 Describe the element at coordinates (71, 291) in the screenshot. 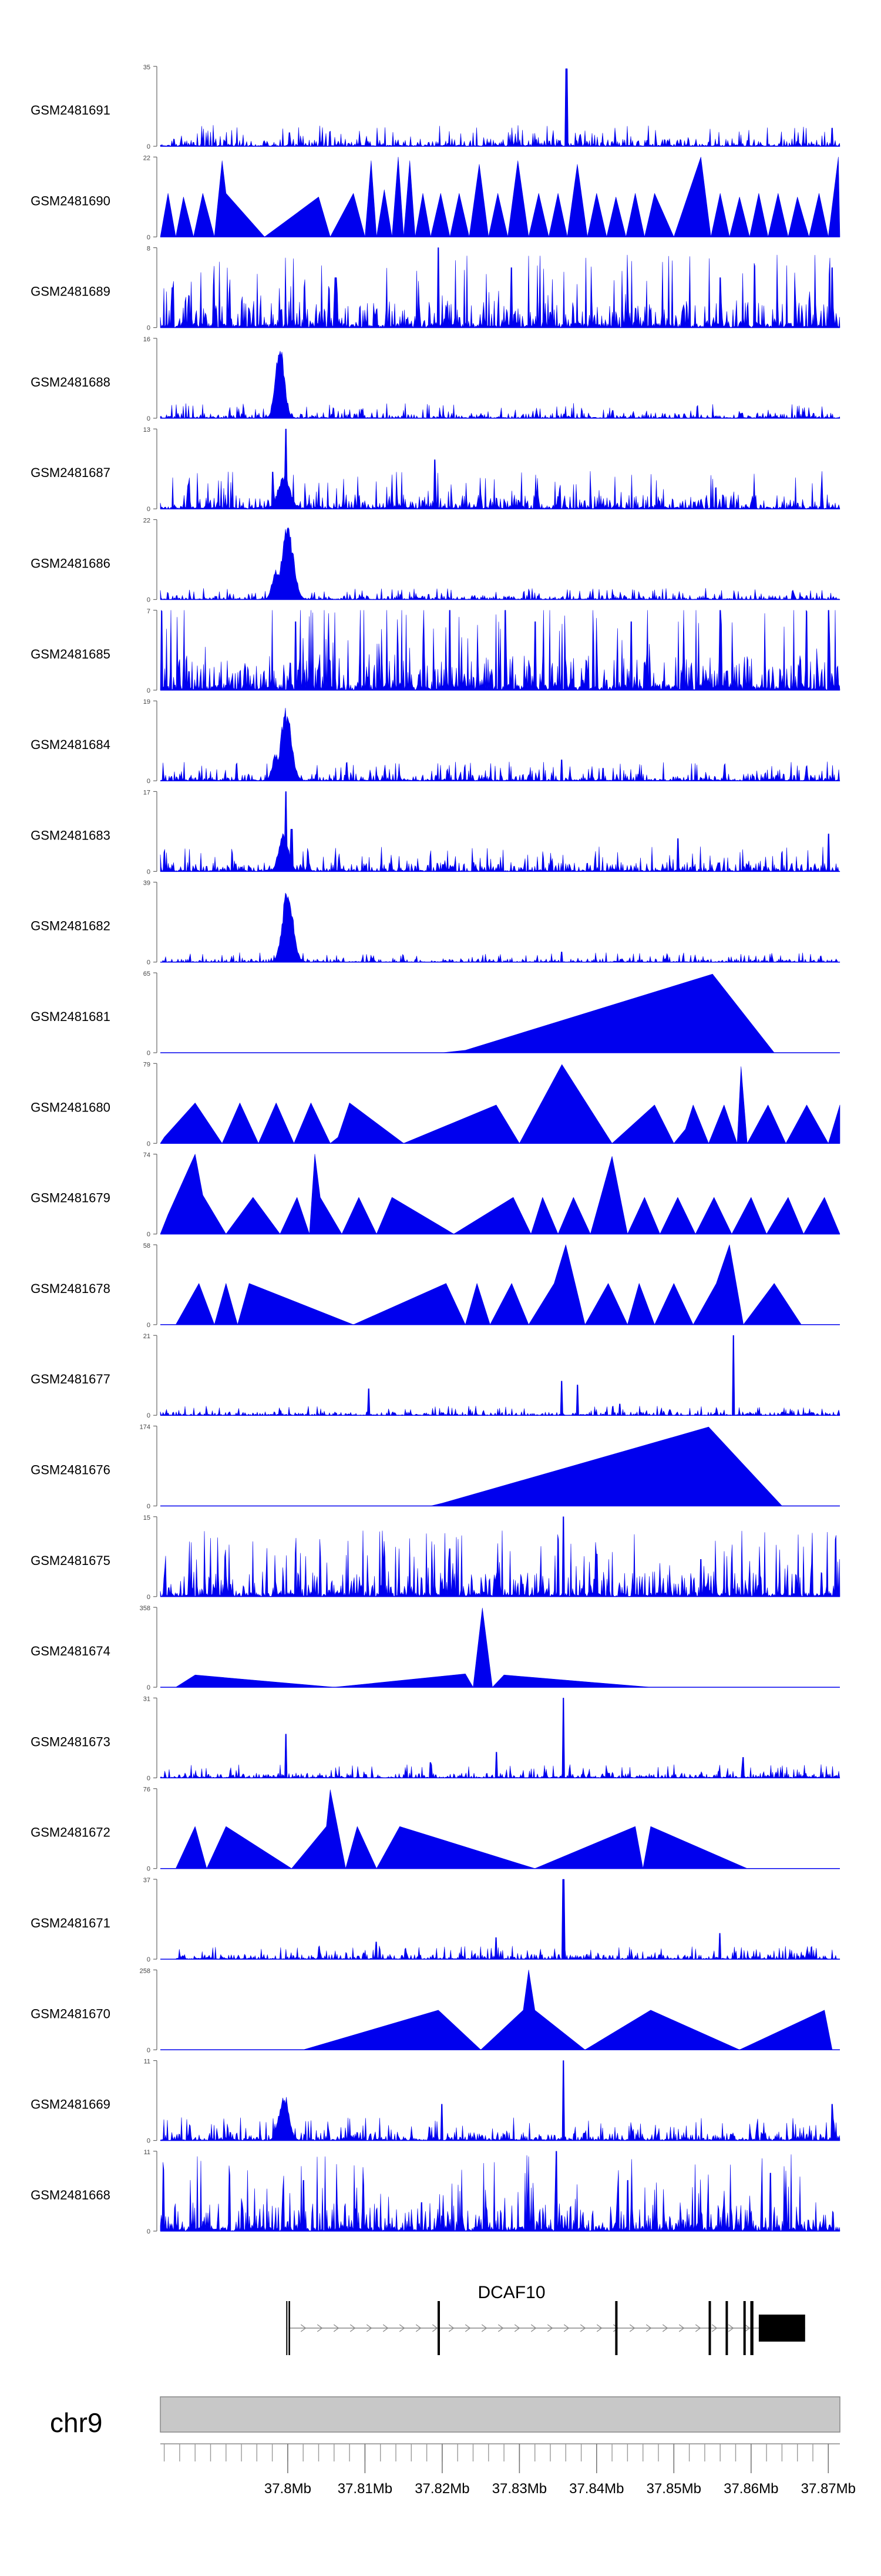

I see `track-label-GSM2481689: GSM2481689` at that location.